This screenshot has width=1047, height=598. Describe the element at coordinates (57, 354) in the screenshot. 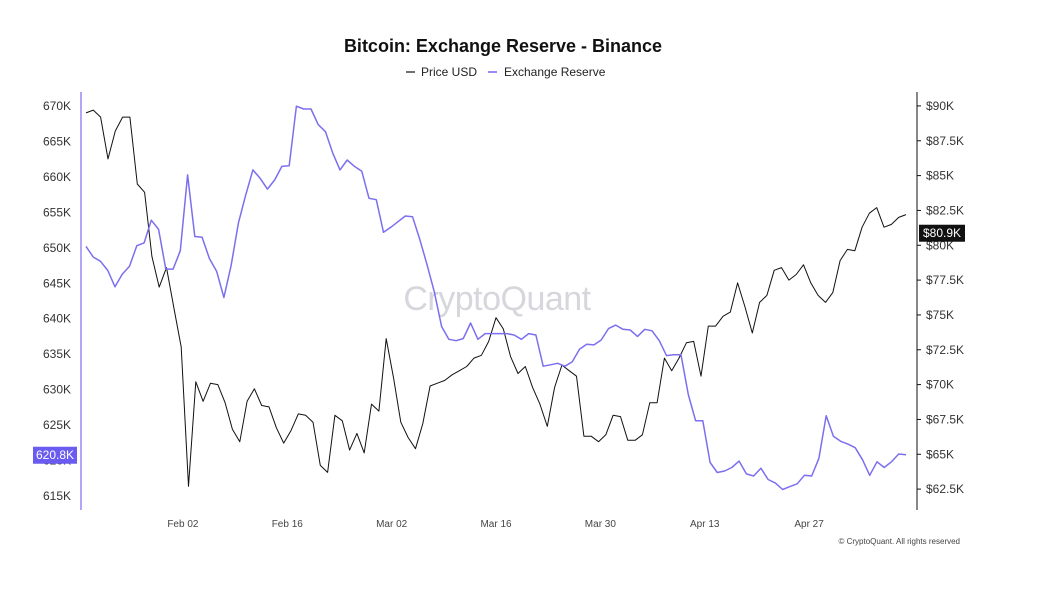

I see `left-tick-label: 635K` at that location.